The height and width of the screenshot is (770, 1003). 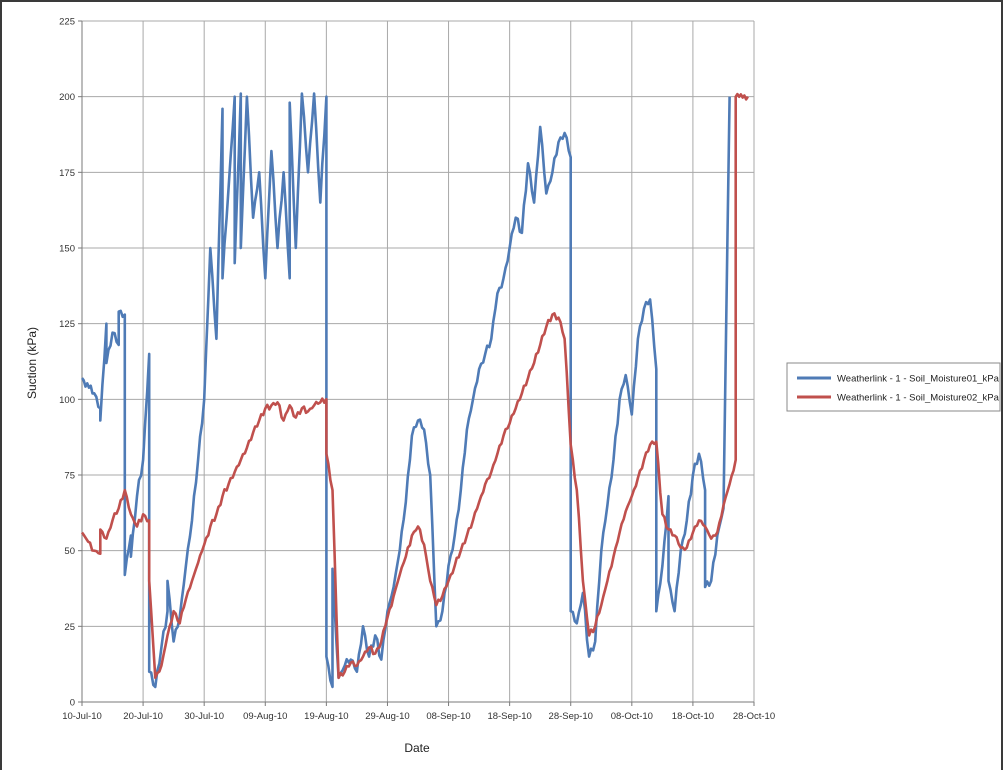 I want to click on x-tick-label: 09-Aug-10, so click(x=265, y=716).